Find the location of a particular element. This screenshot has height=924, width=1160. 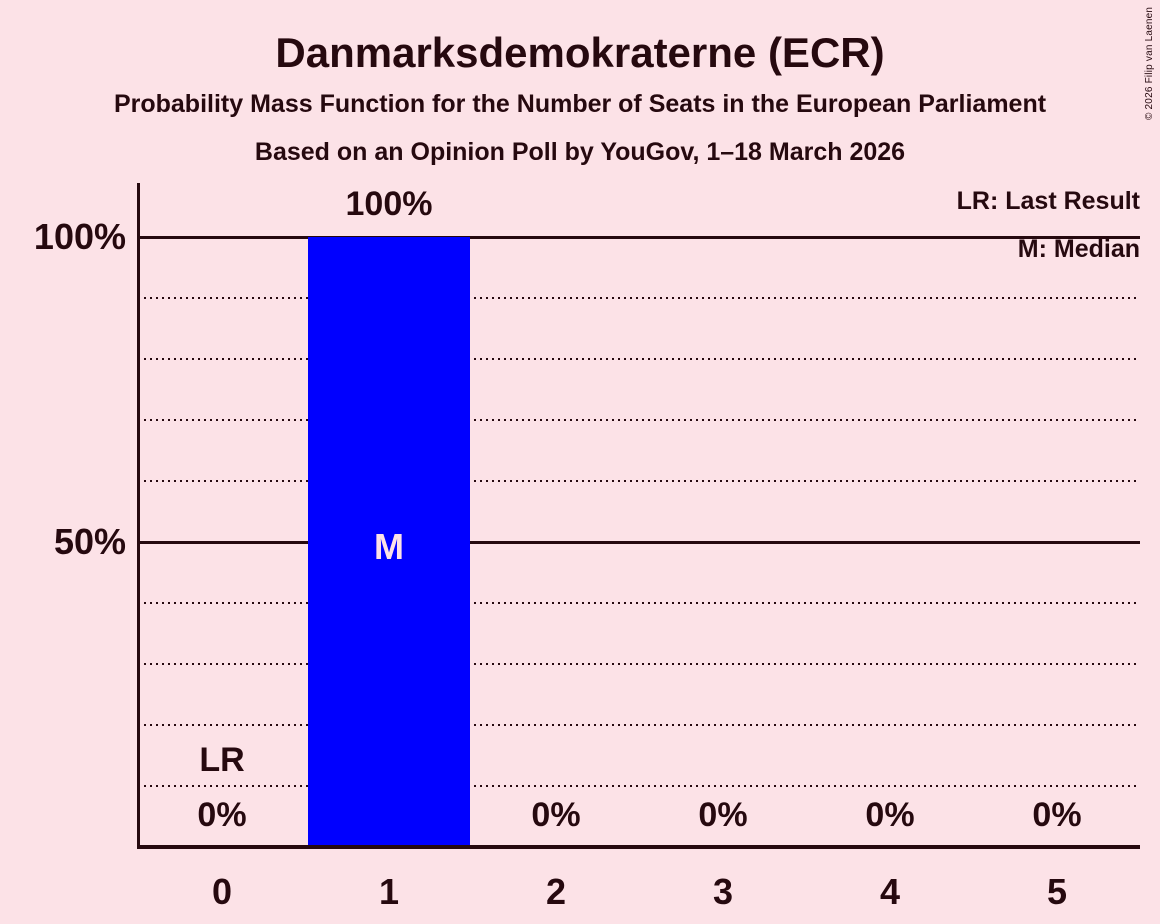

y-axis-tick-label: 100% is located at coordinates (79, 236).